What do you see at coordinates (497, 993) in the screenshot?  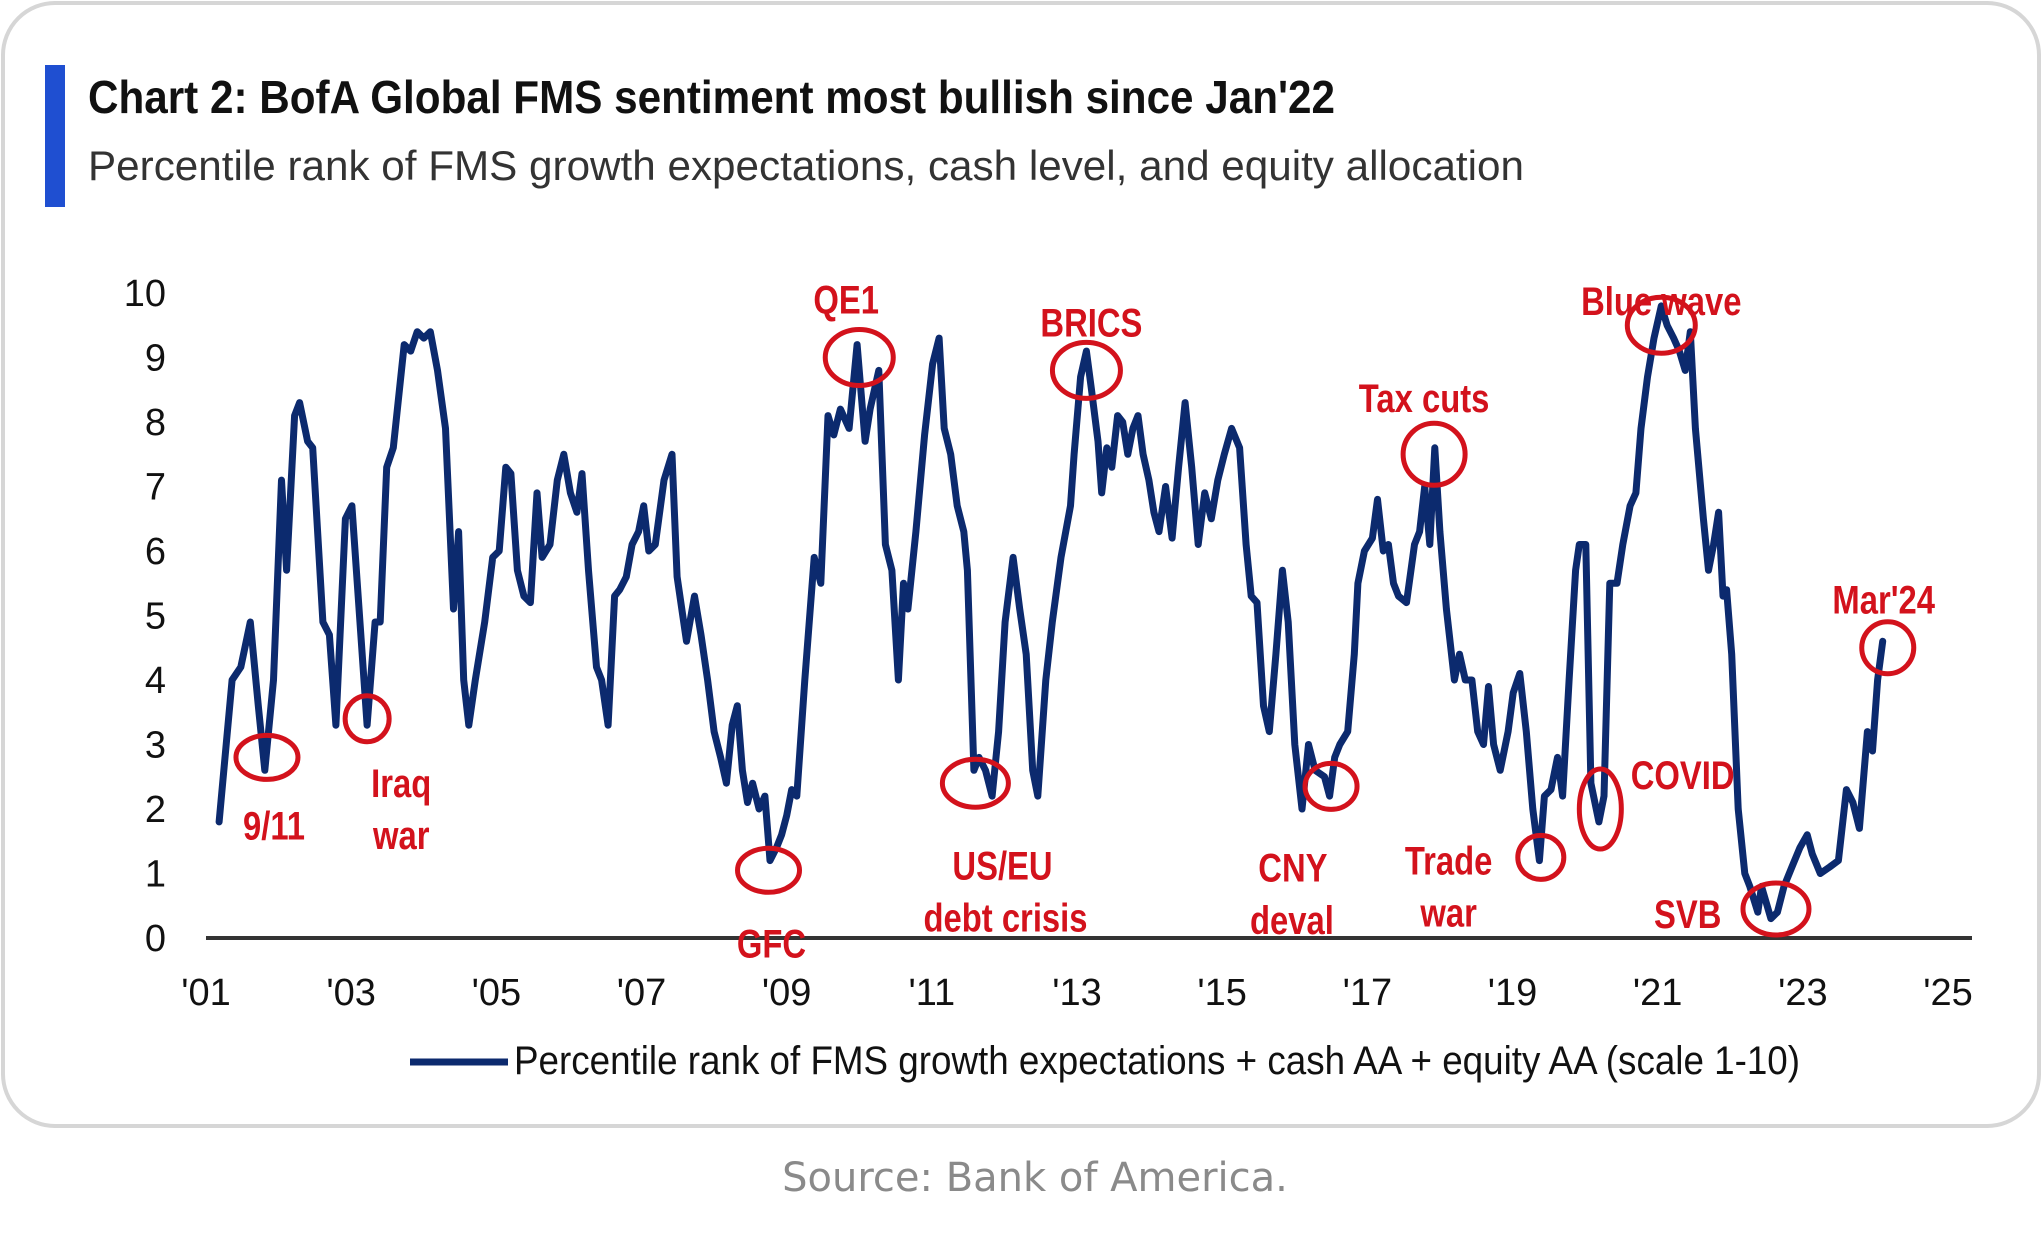 I see `x-tick-label: '05` at bounding box center [497, 993].